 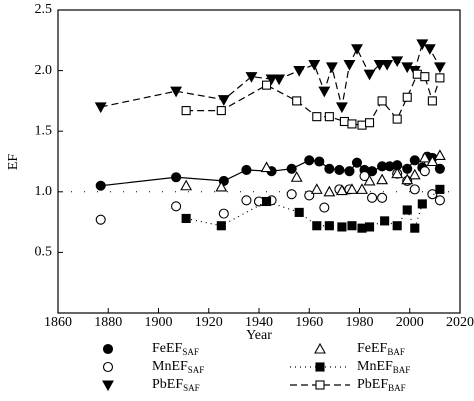 What do you see at coordinates (259, 335) in the screenshot?
I see `x-axis-label: Year` at bounding box center [259, 335].